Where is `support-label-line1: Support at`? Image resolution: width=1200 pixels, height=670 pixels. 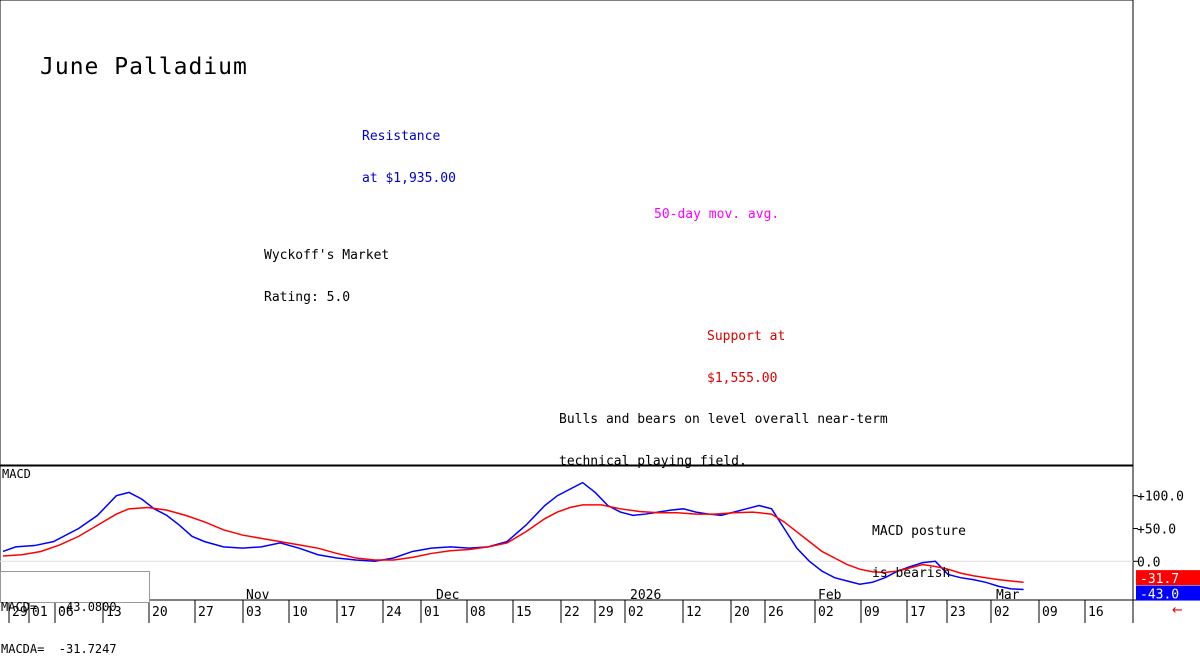
support-label-line1: Support at is located at coordinates (746, 336).